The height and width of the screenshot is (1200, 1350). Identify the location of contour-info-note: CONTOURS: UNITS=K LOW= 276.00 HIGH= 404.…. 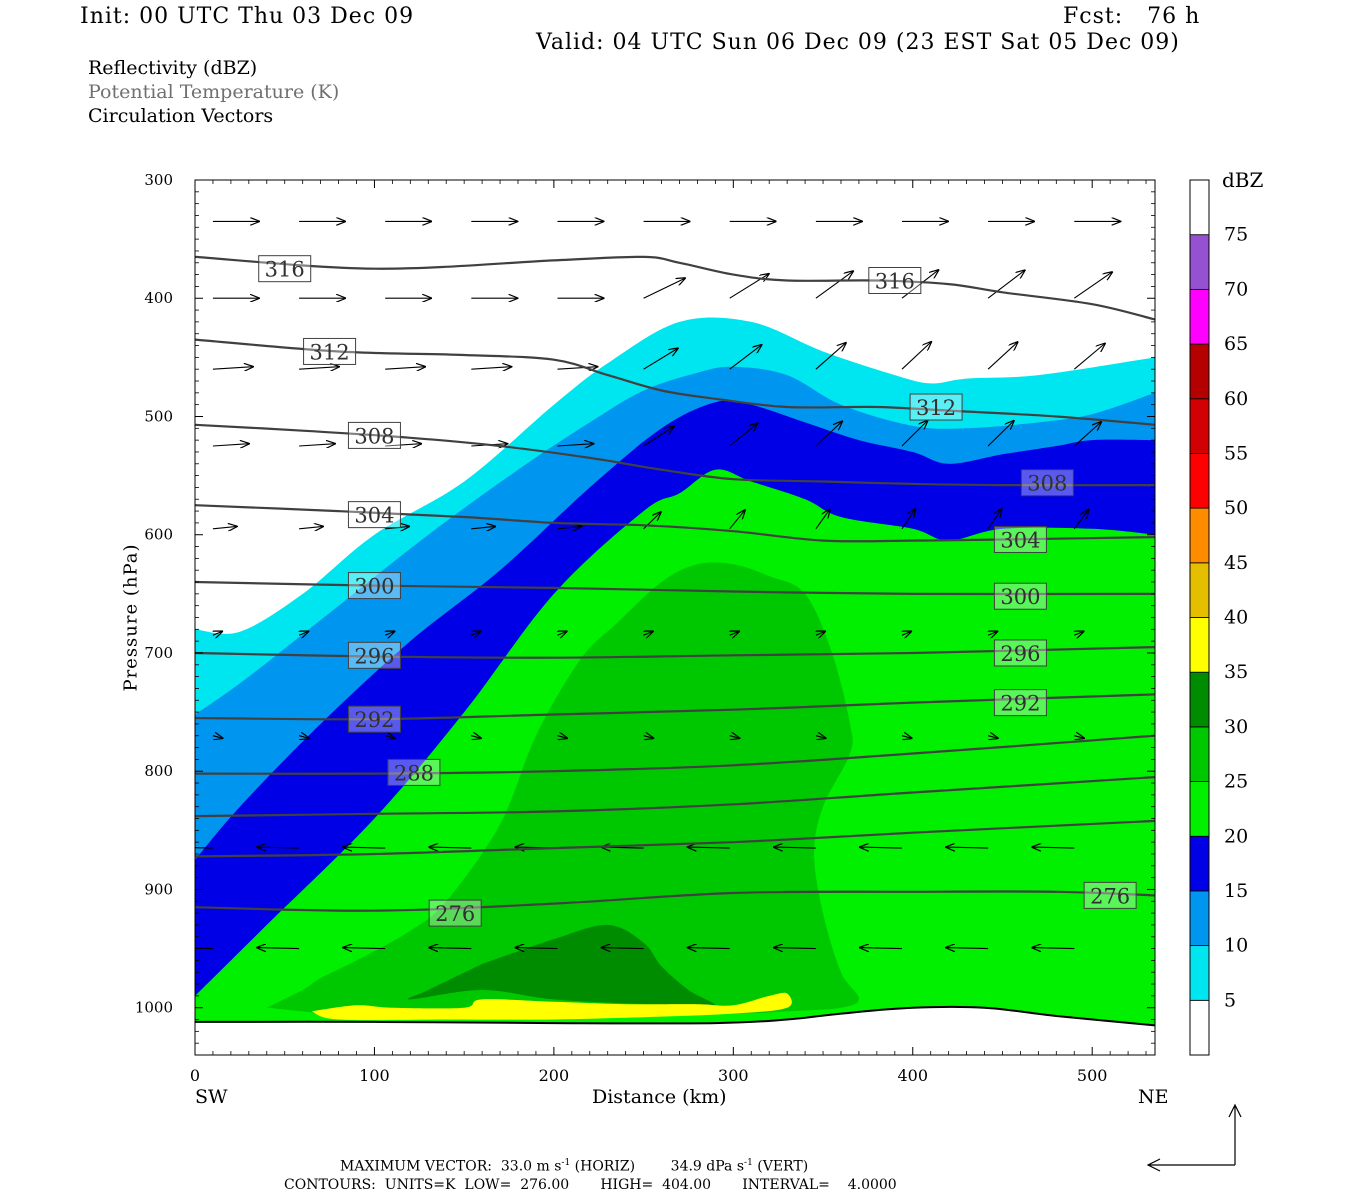
(590, 1185).